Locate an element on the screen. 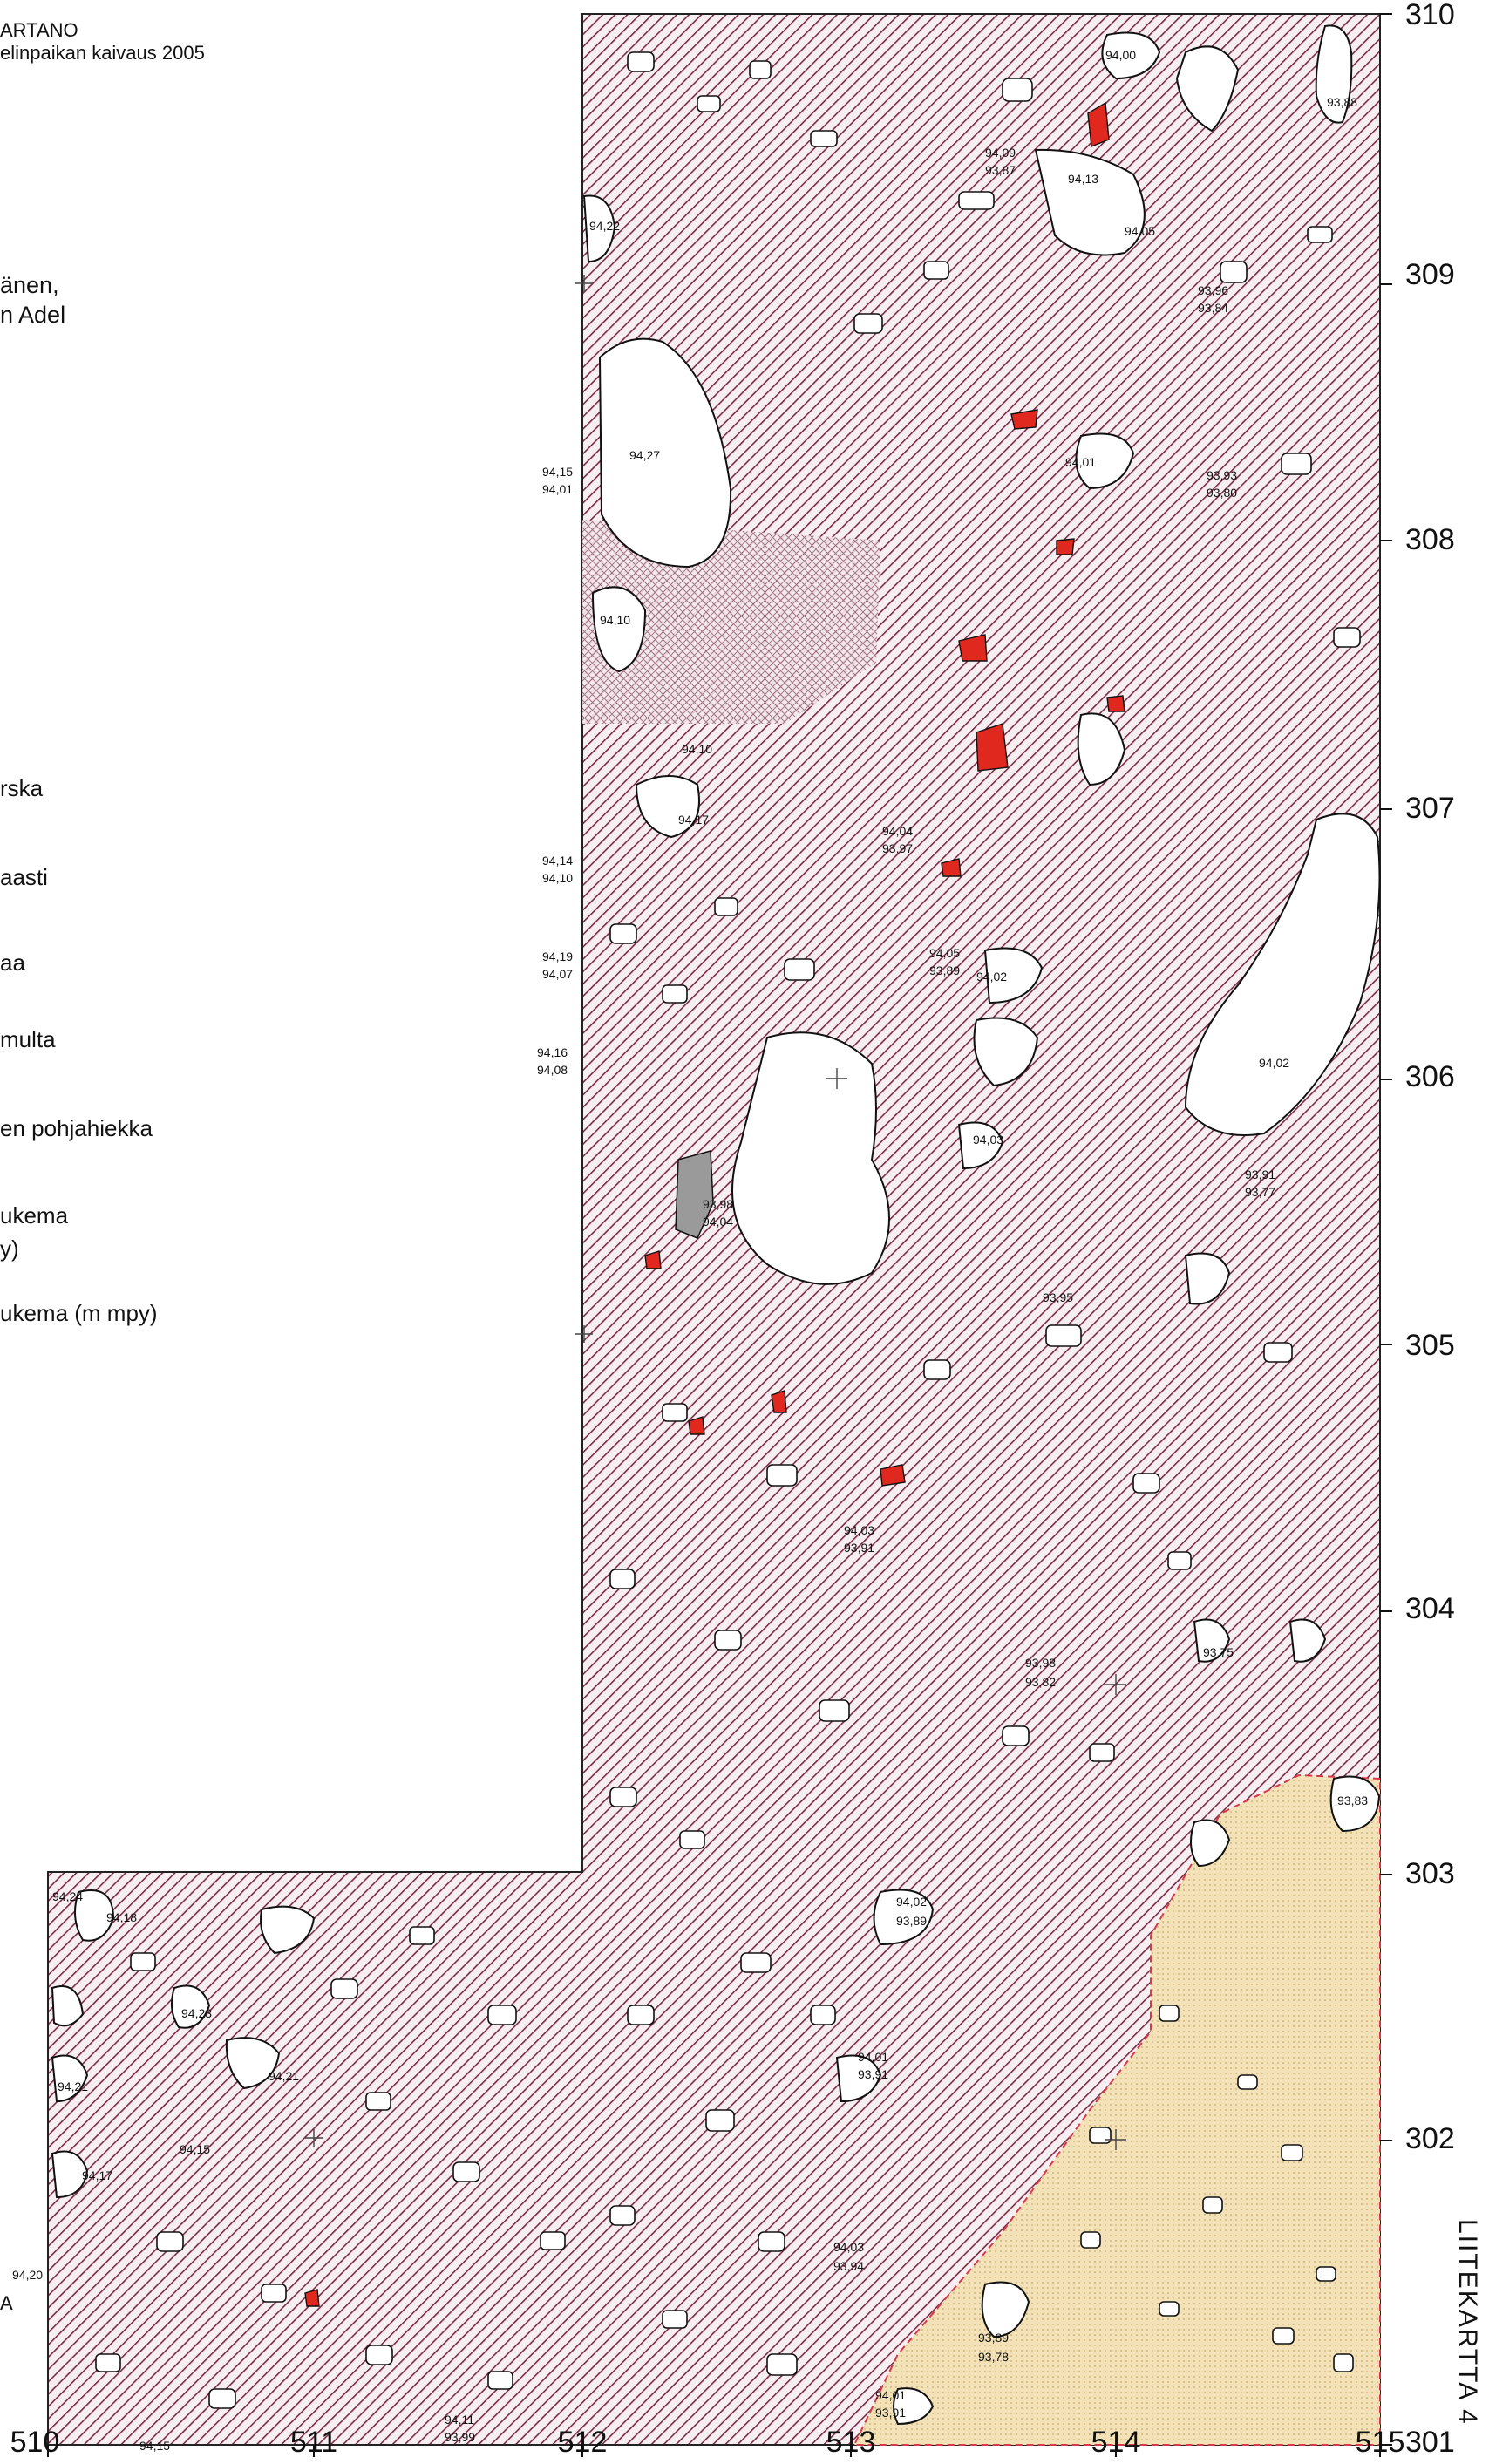 This screenshot has width=1489, height=2464. header-subtitle: elinpaikan kaivaus 2005 is located at coordinates (102, 53).